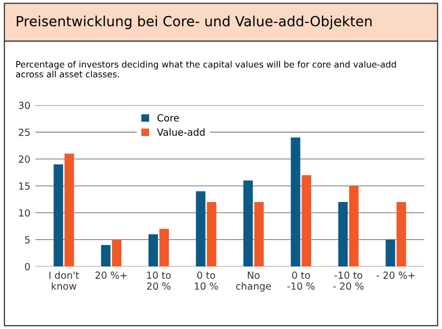 The image size is (442, 329). Describe the element at coordinates (348, 281) in the screenshot. I see `x-tick-label: -10 to - 20 %` at that location.